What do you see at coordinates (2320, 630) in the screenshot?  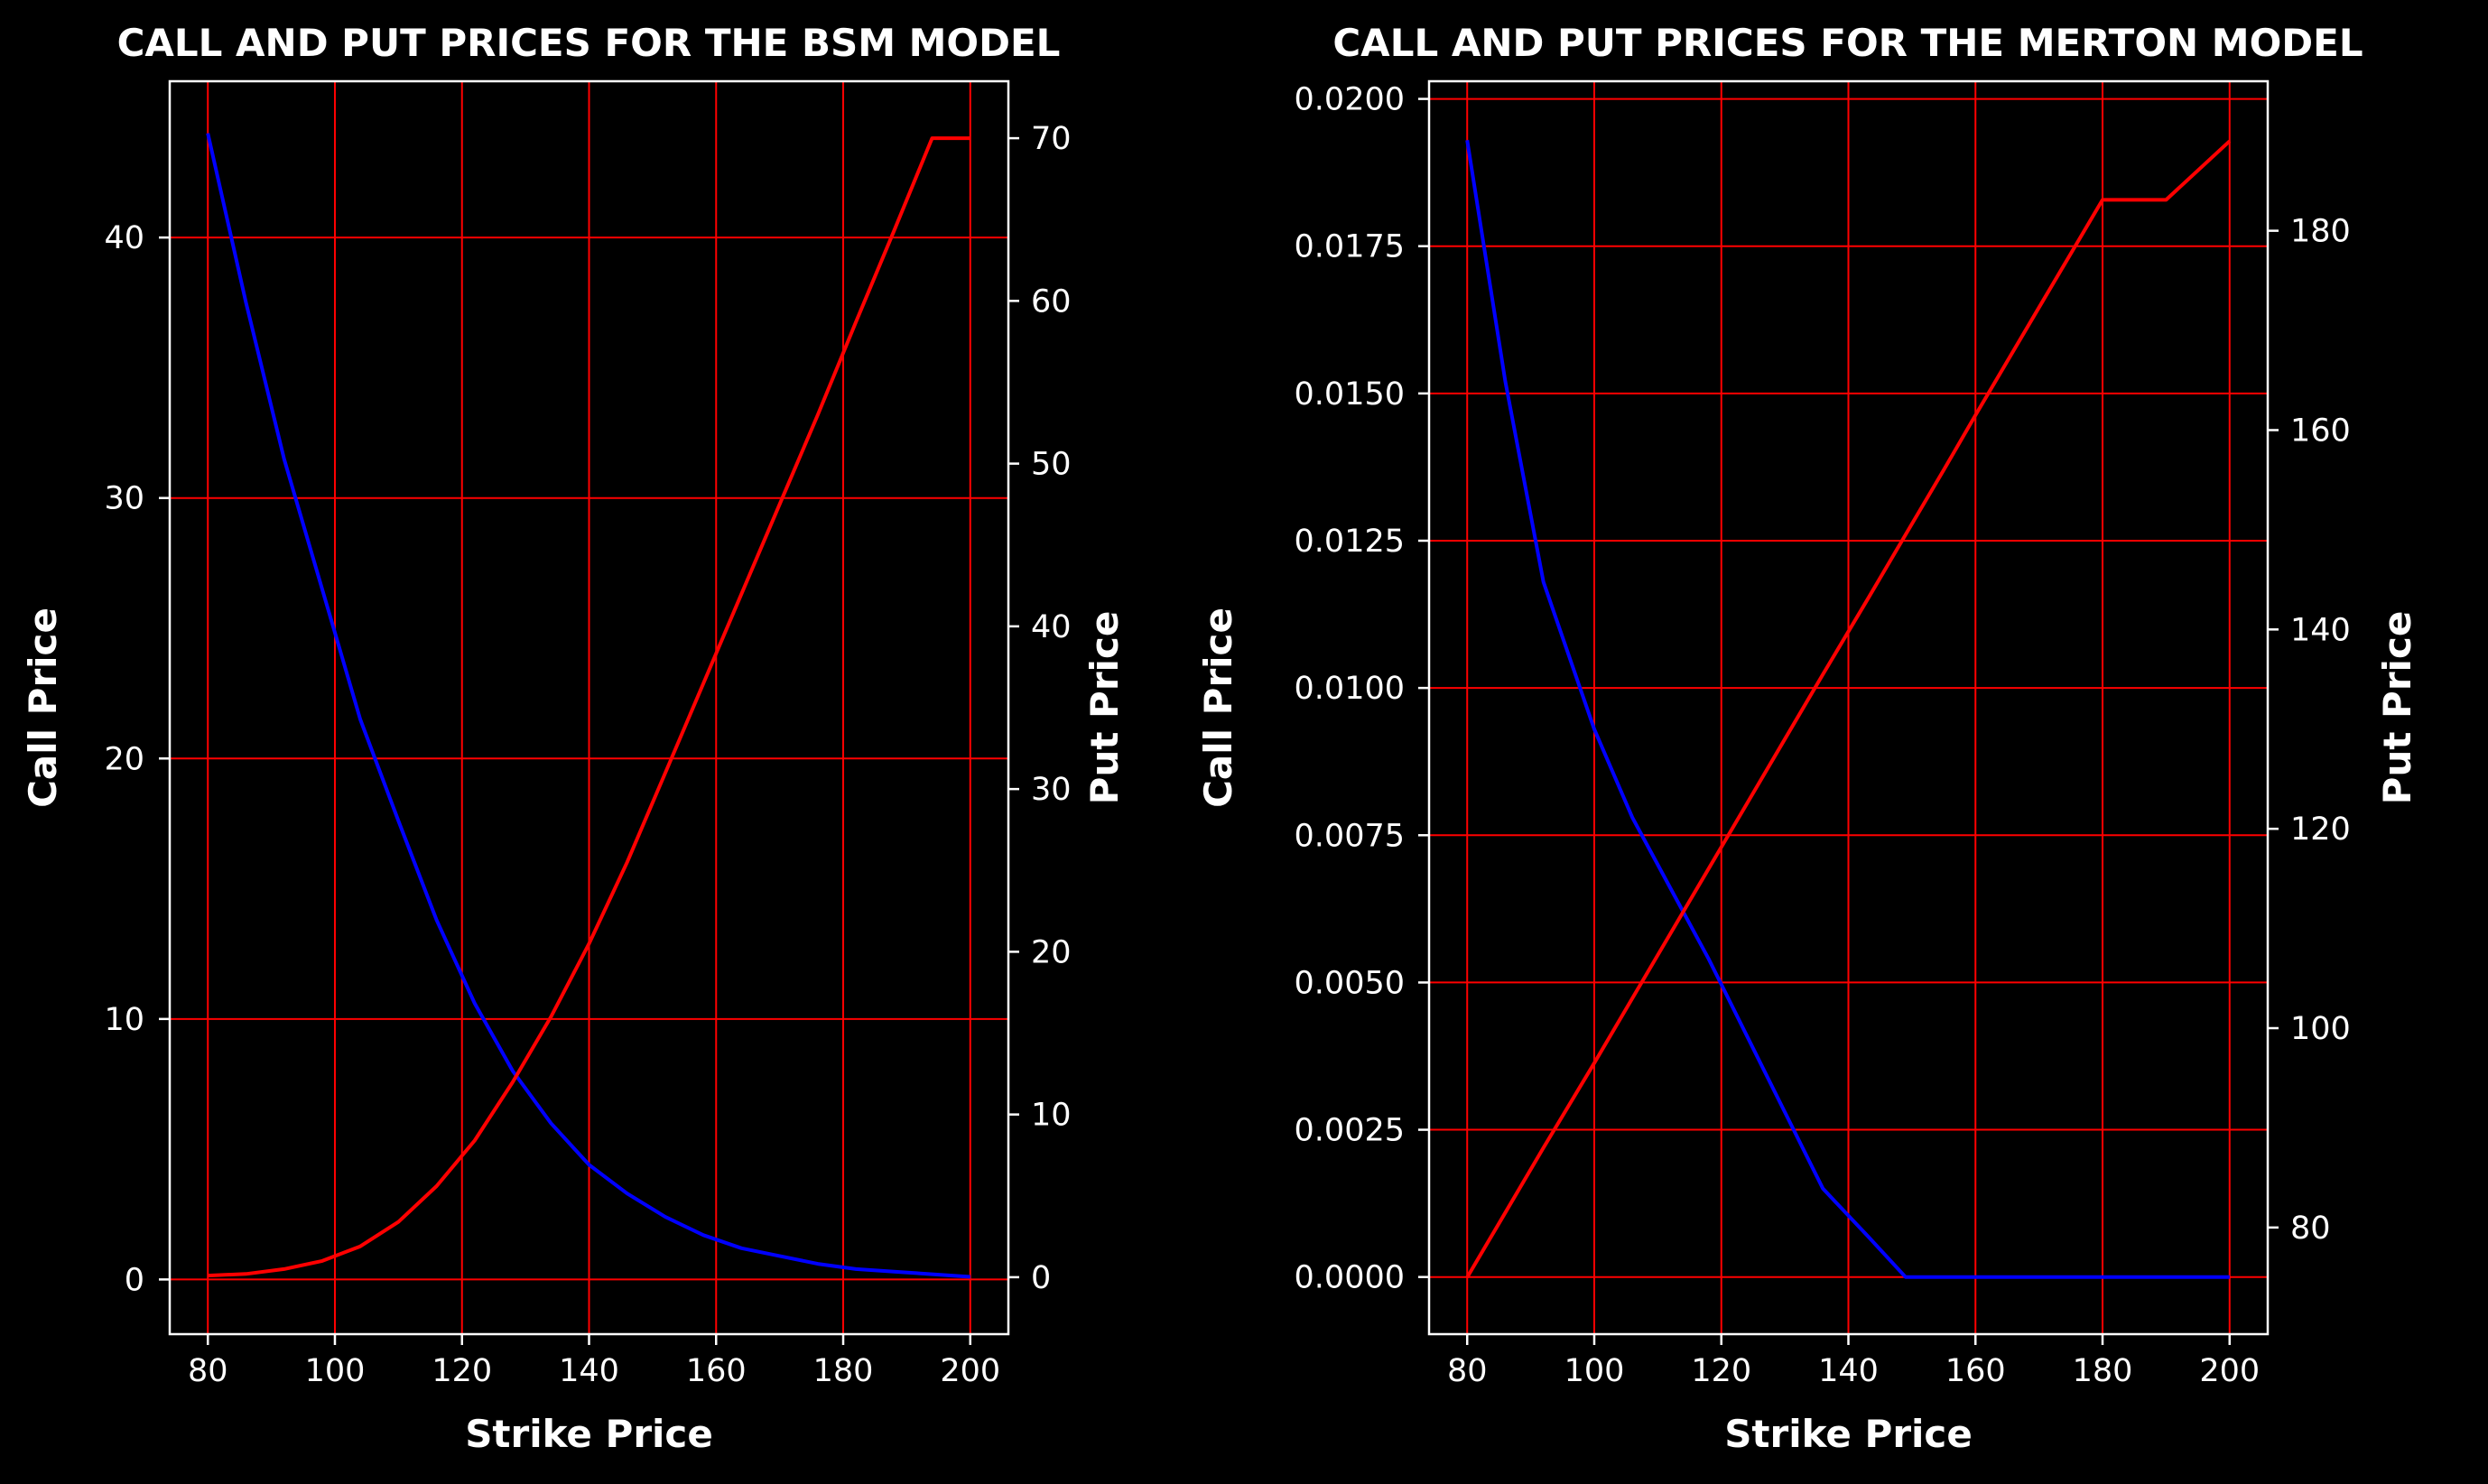 I see `y2-tick-label: 140` at bounding box center [2320, 630].